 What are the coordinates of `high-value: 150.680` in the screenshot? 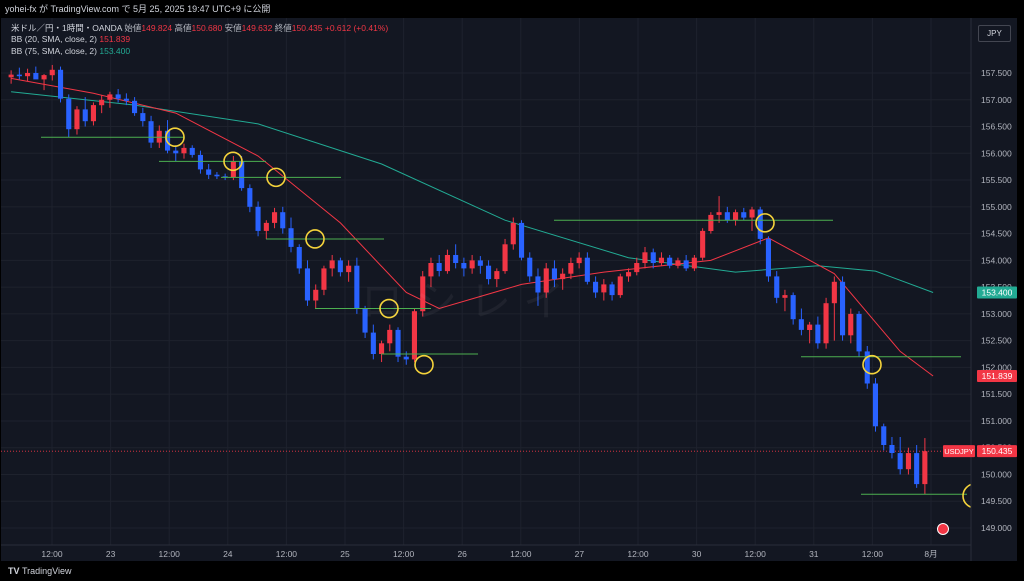 It's located at (207, 28).